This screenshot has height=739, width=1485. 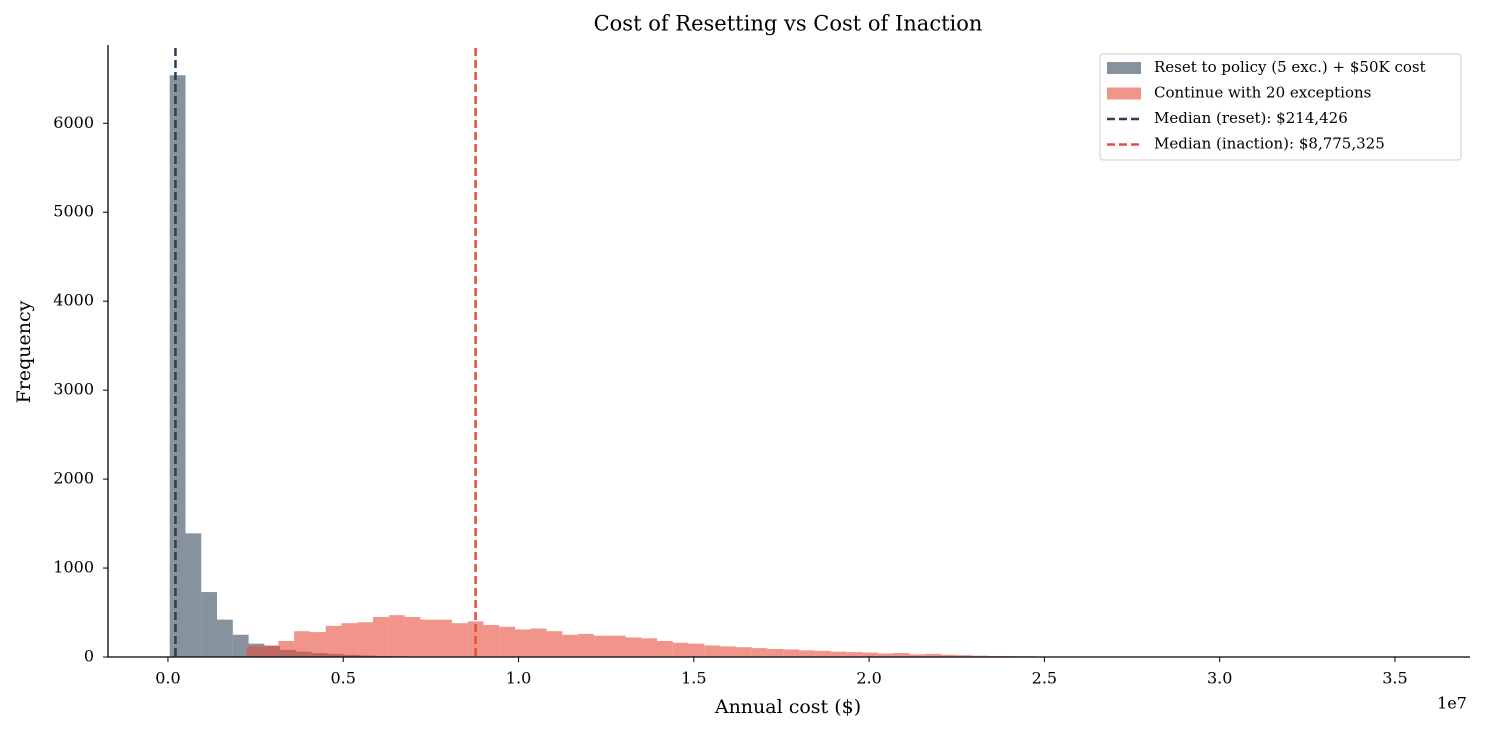 I want to click on y-tick-label: 5000, so click(x=73, y=211).